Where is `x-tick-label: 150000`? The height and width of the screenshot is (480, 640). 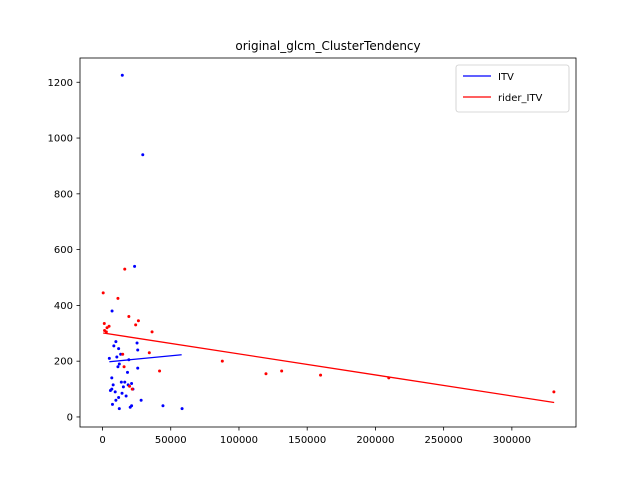 x-tick-label: 150000 is located at coordinates (307, 440).